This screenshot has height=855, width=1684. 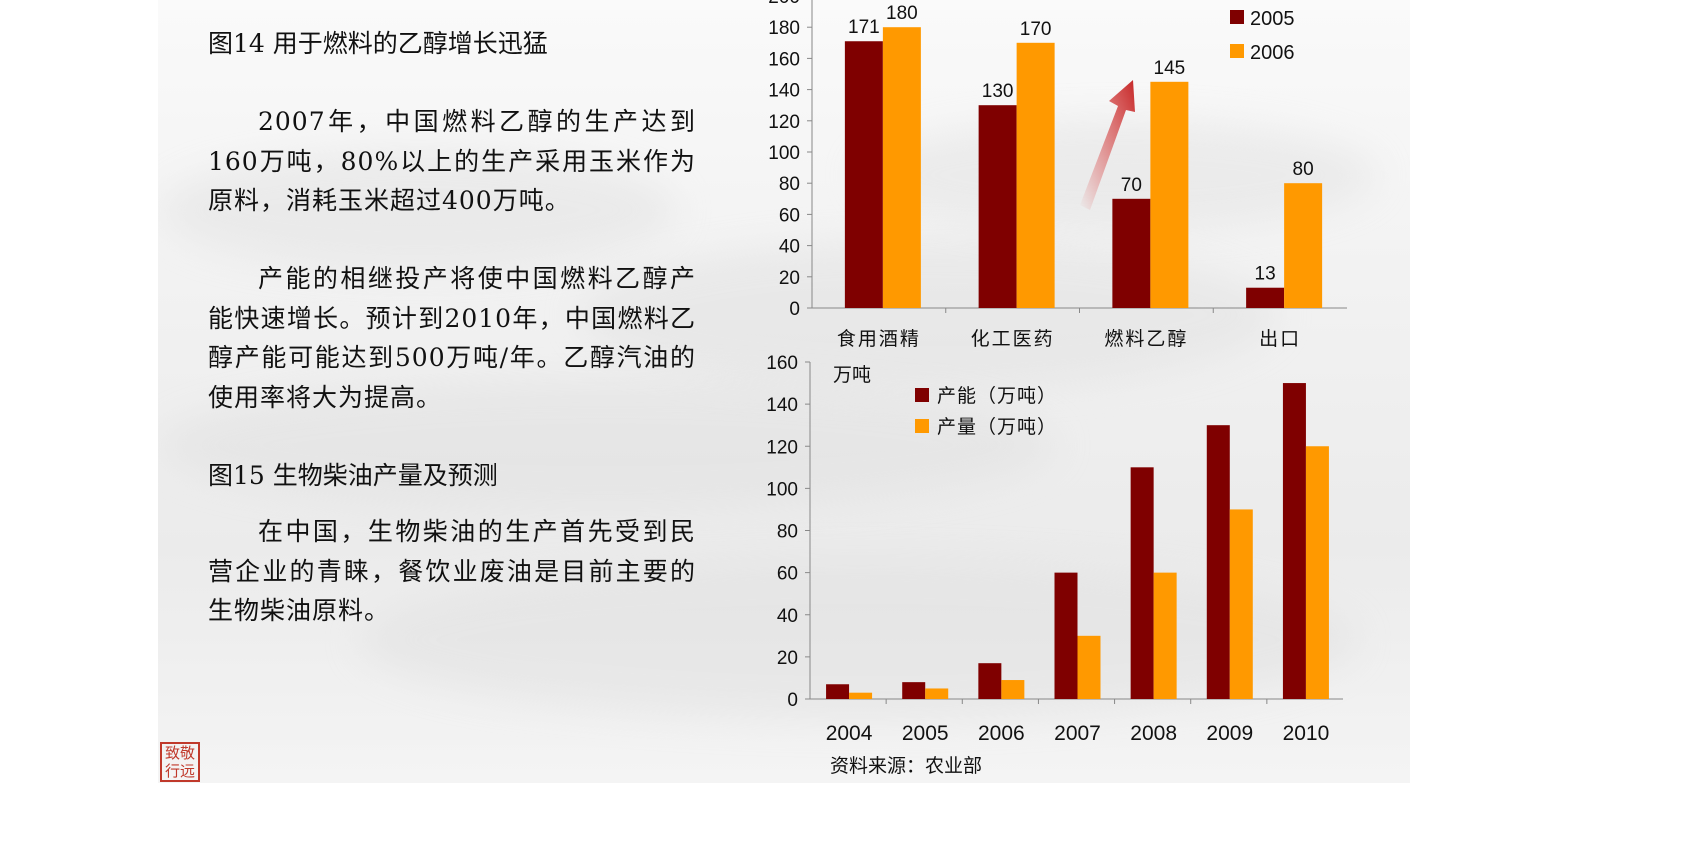 I want to click on bar-2006-燃料乙醇, so click(x=1169, y=194).